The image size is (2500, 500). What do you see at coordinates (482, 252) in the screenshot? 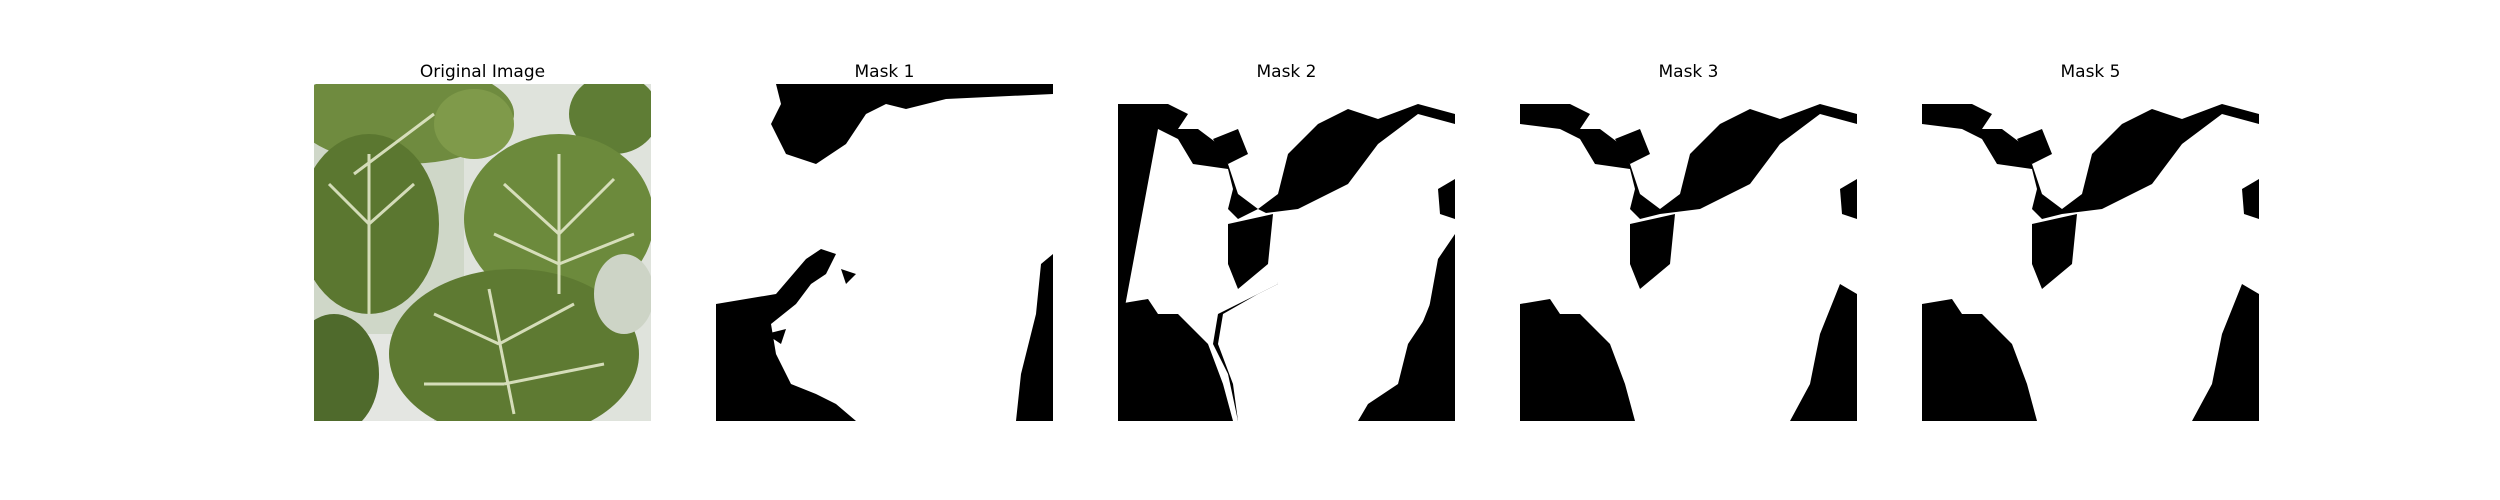
I see `original-image` at bounding box center [482, 252].